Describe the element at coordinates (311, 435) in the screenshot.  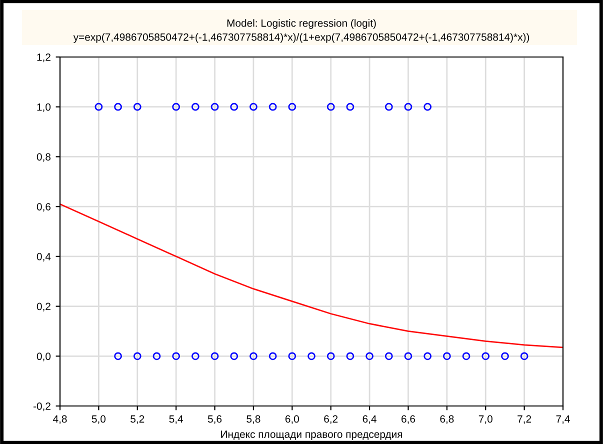
I see `x-axis-title: Индекс площади правого предсердия` at that location.